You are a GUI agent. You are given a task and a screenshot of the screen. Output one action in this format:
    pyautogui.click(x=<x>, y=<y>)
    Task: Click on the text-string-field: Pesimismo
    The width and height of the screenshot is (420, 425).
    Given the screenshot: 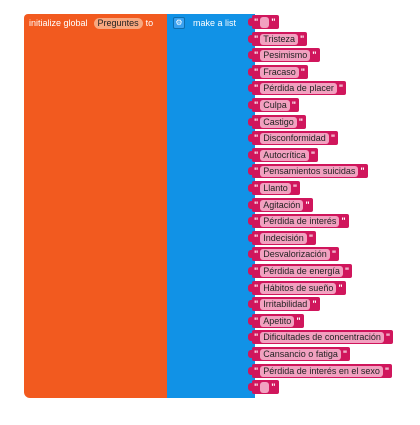 What is the action you would take?
    pyautogui.click(x=285, y=55)
    